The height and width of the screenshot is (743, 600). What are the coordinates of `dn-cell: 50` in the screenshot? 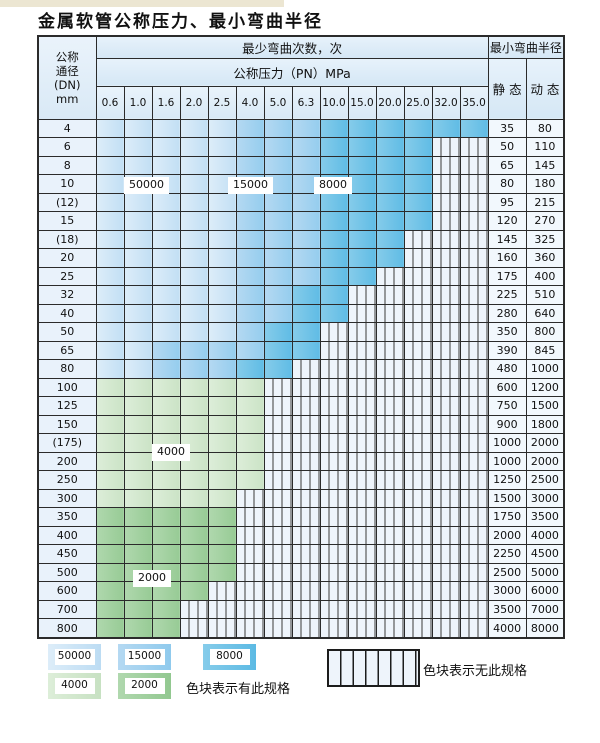 It's located at (67, 332).